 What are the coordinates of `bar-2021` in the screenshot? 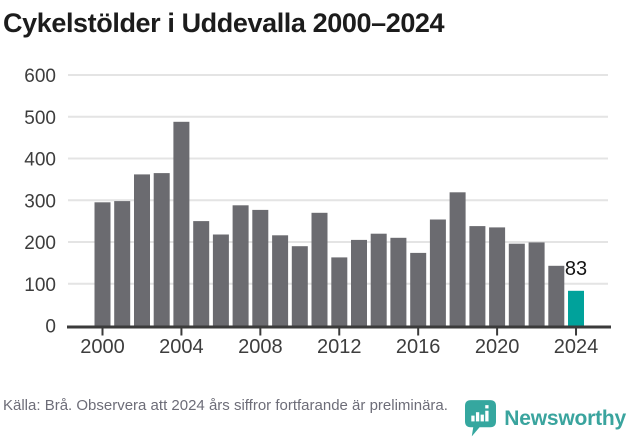 It's located at (516, 284).